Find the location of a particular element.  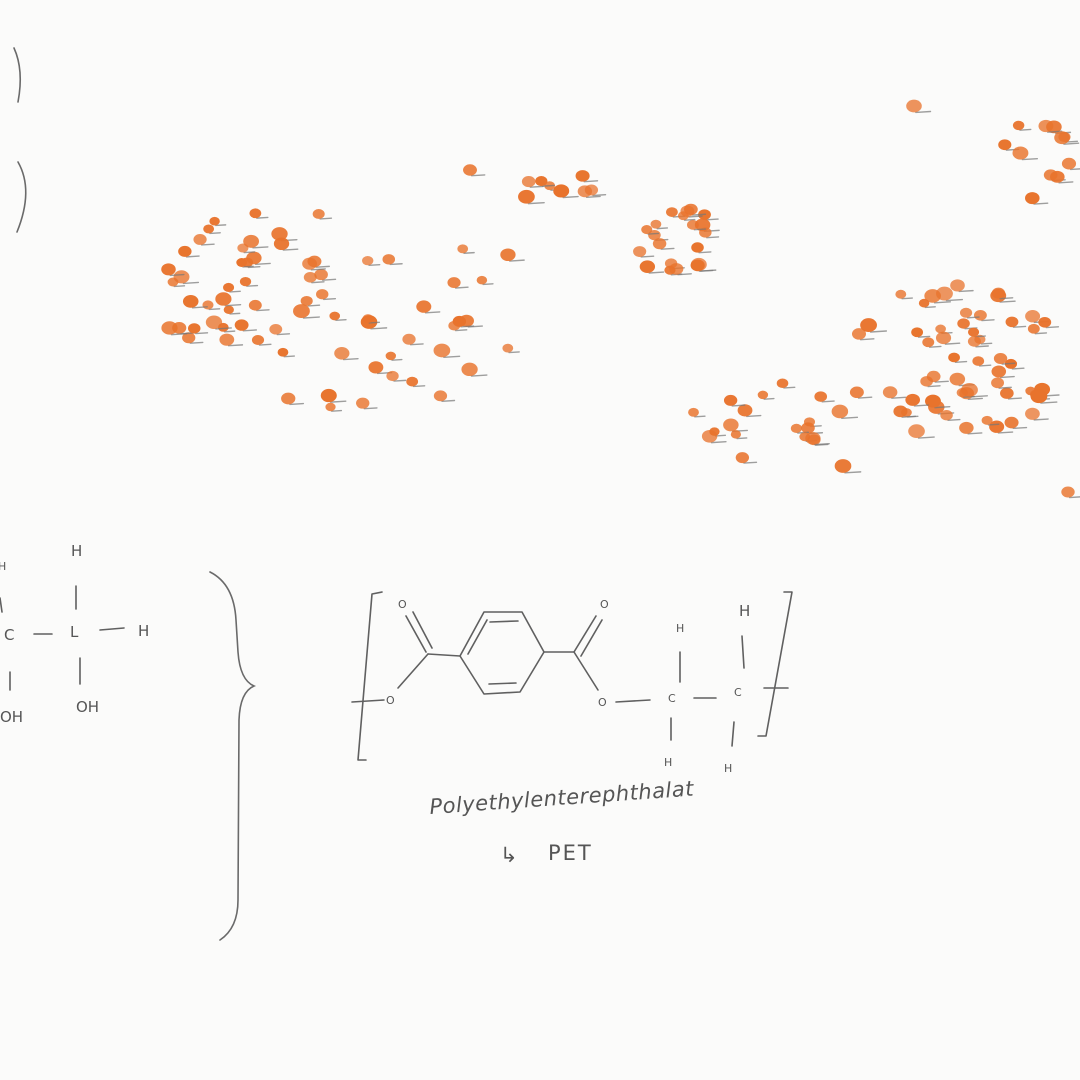

pet-arrow-icon: ↳ is located at coordinates (510, 855).